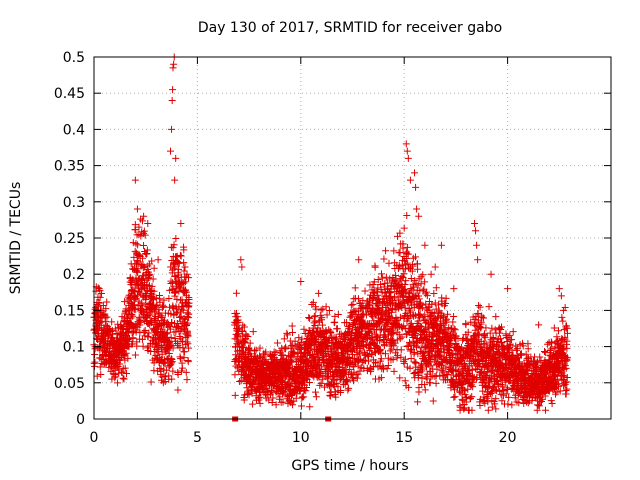 Image resolution: width=640 pixels, height=480 pixels. Describe the element at coordinates (349, 466) in the screenshot. I see `x-axis-label: GPS time / hours` at that location.